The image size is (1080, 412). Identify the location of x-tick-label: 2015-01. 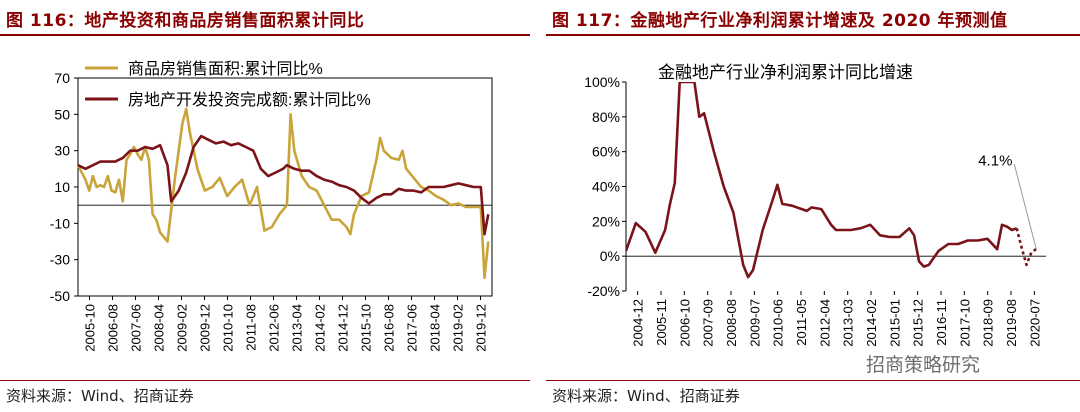
(894, 323).